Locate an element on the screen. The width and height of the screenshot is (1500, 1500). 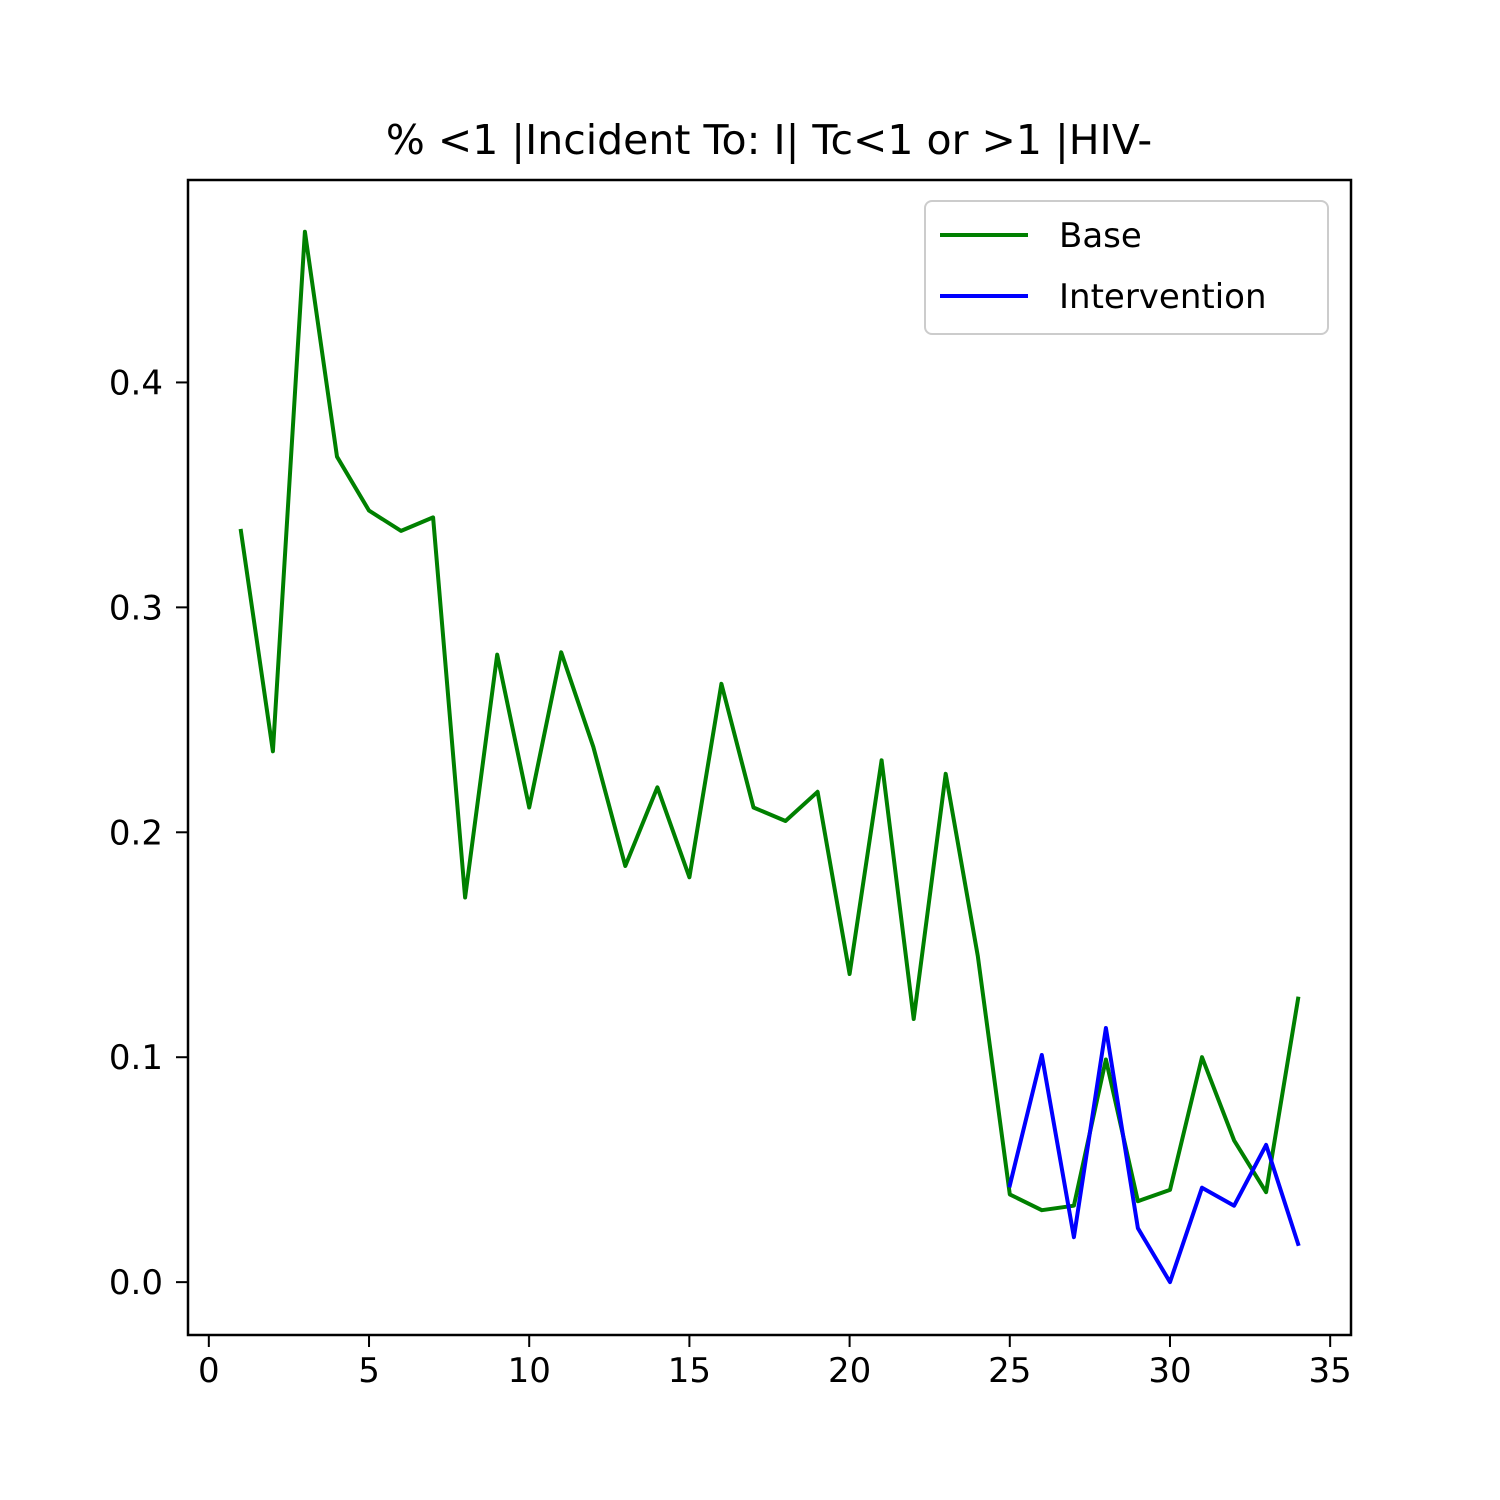
x-tick-label: 35 is located at coordinates (1330, 1371).